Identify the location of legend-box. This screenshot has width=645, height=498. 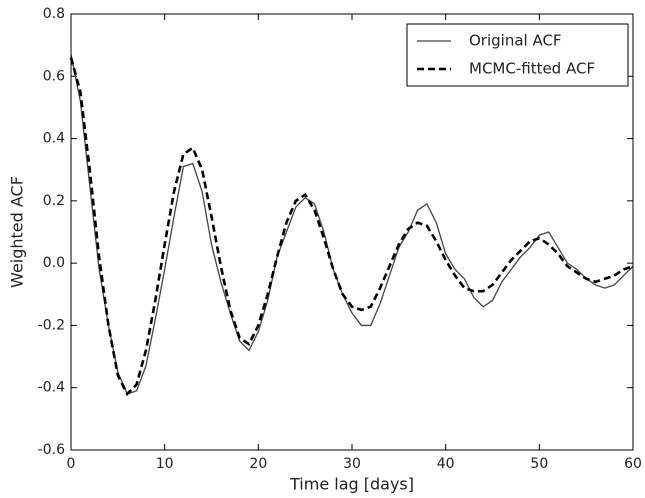
(517, 55).